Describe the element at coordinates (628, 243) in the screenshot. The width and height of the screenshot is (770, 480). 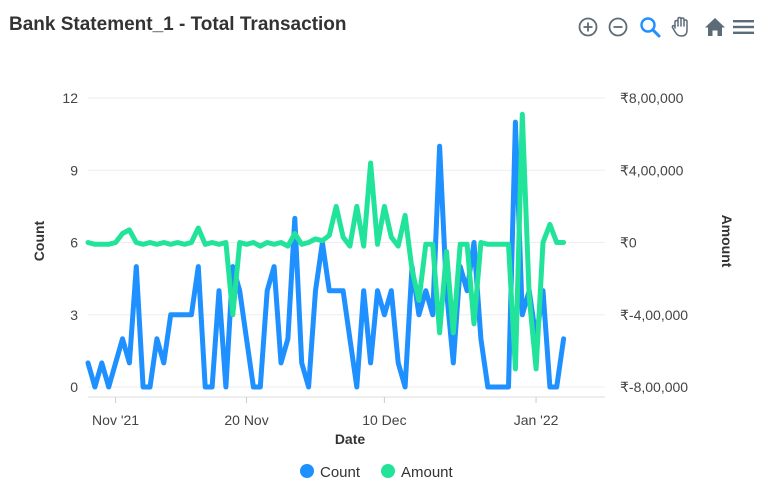
I see `y-right-tick-label: ₹0` at that location.